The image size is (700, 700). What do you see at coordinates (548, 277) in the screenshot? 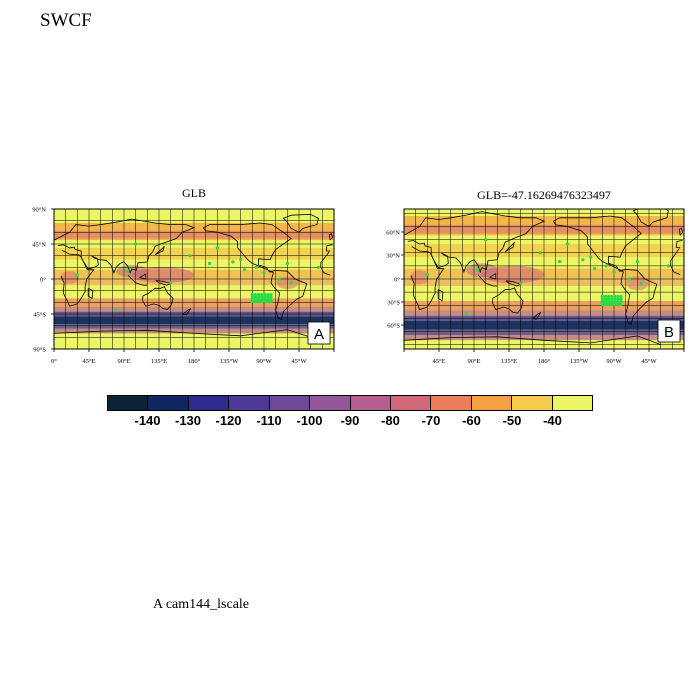
I see `significance-markers-b` at bounding box center [548, 277].